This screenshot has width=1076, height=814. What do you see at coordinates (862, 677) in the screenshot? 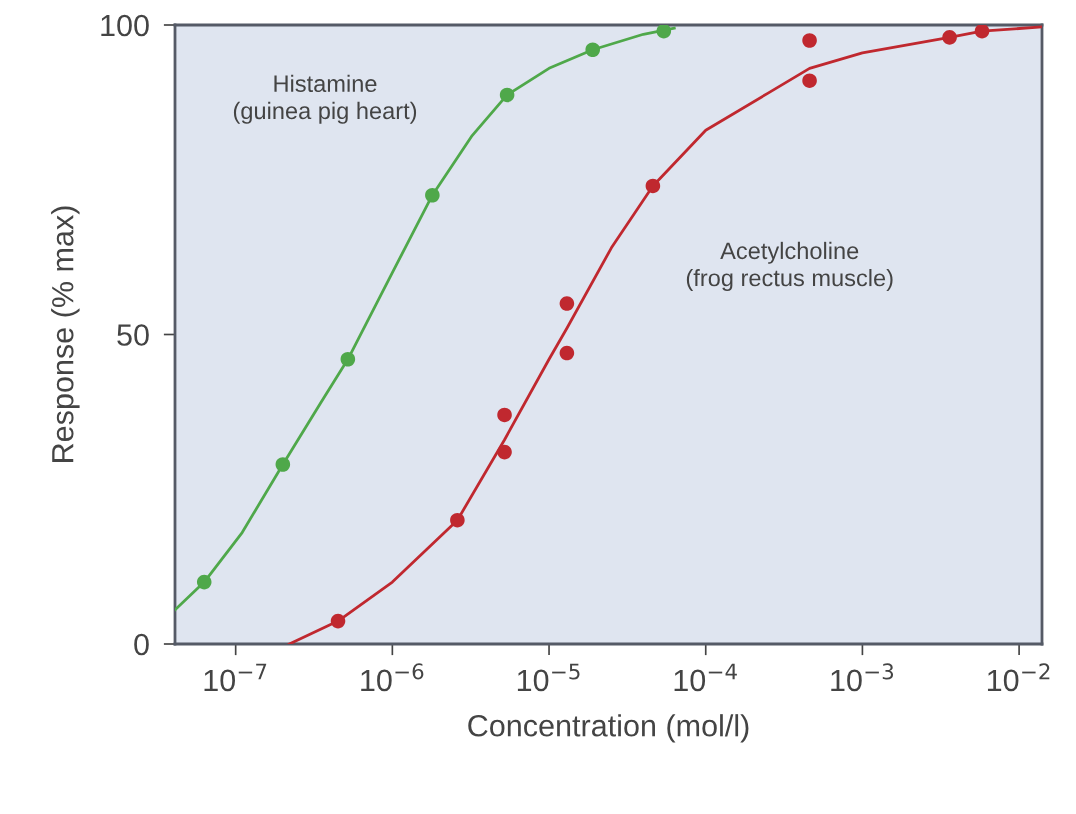
I see `x-tick-label: 10$^{−3}$` at bounding box center [862, 677].